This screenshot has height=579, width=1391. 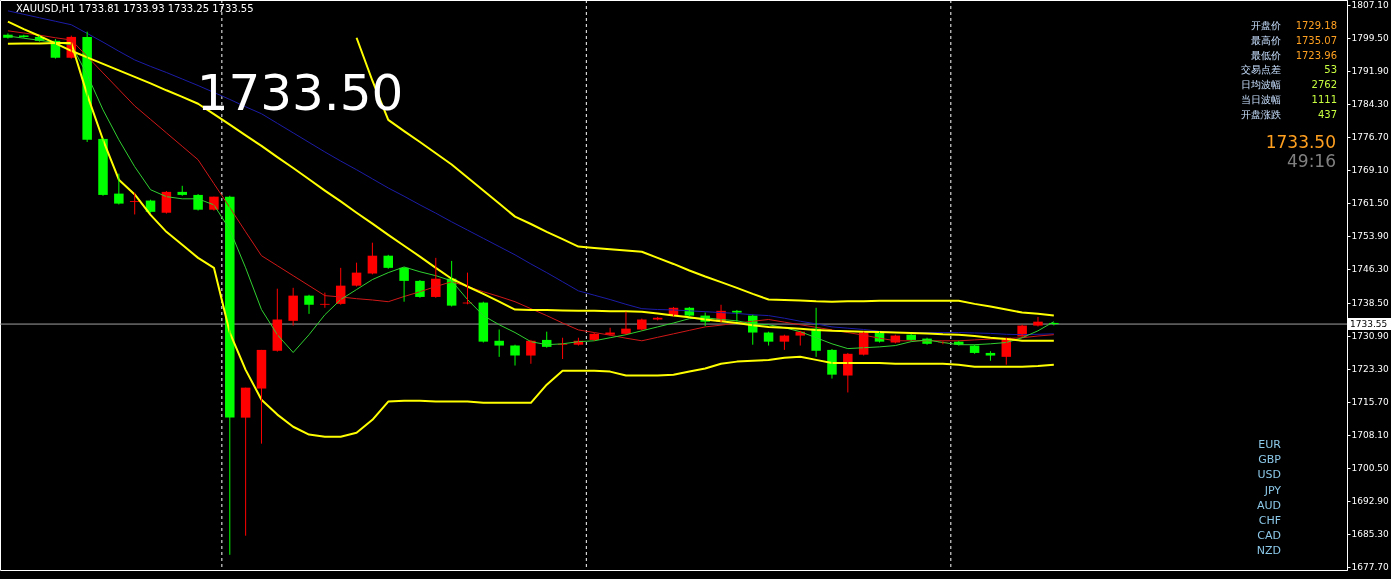 I want to click on annotation: 2762, so click(x=1324, y=85).